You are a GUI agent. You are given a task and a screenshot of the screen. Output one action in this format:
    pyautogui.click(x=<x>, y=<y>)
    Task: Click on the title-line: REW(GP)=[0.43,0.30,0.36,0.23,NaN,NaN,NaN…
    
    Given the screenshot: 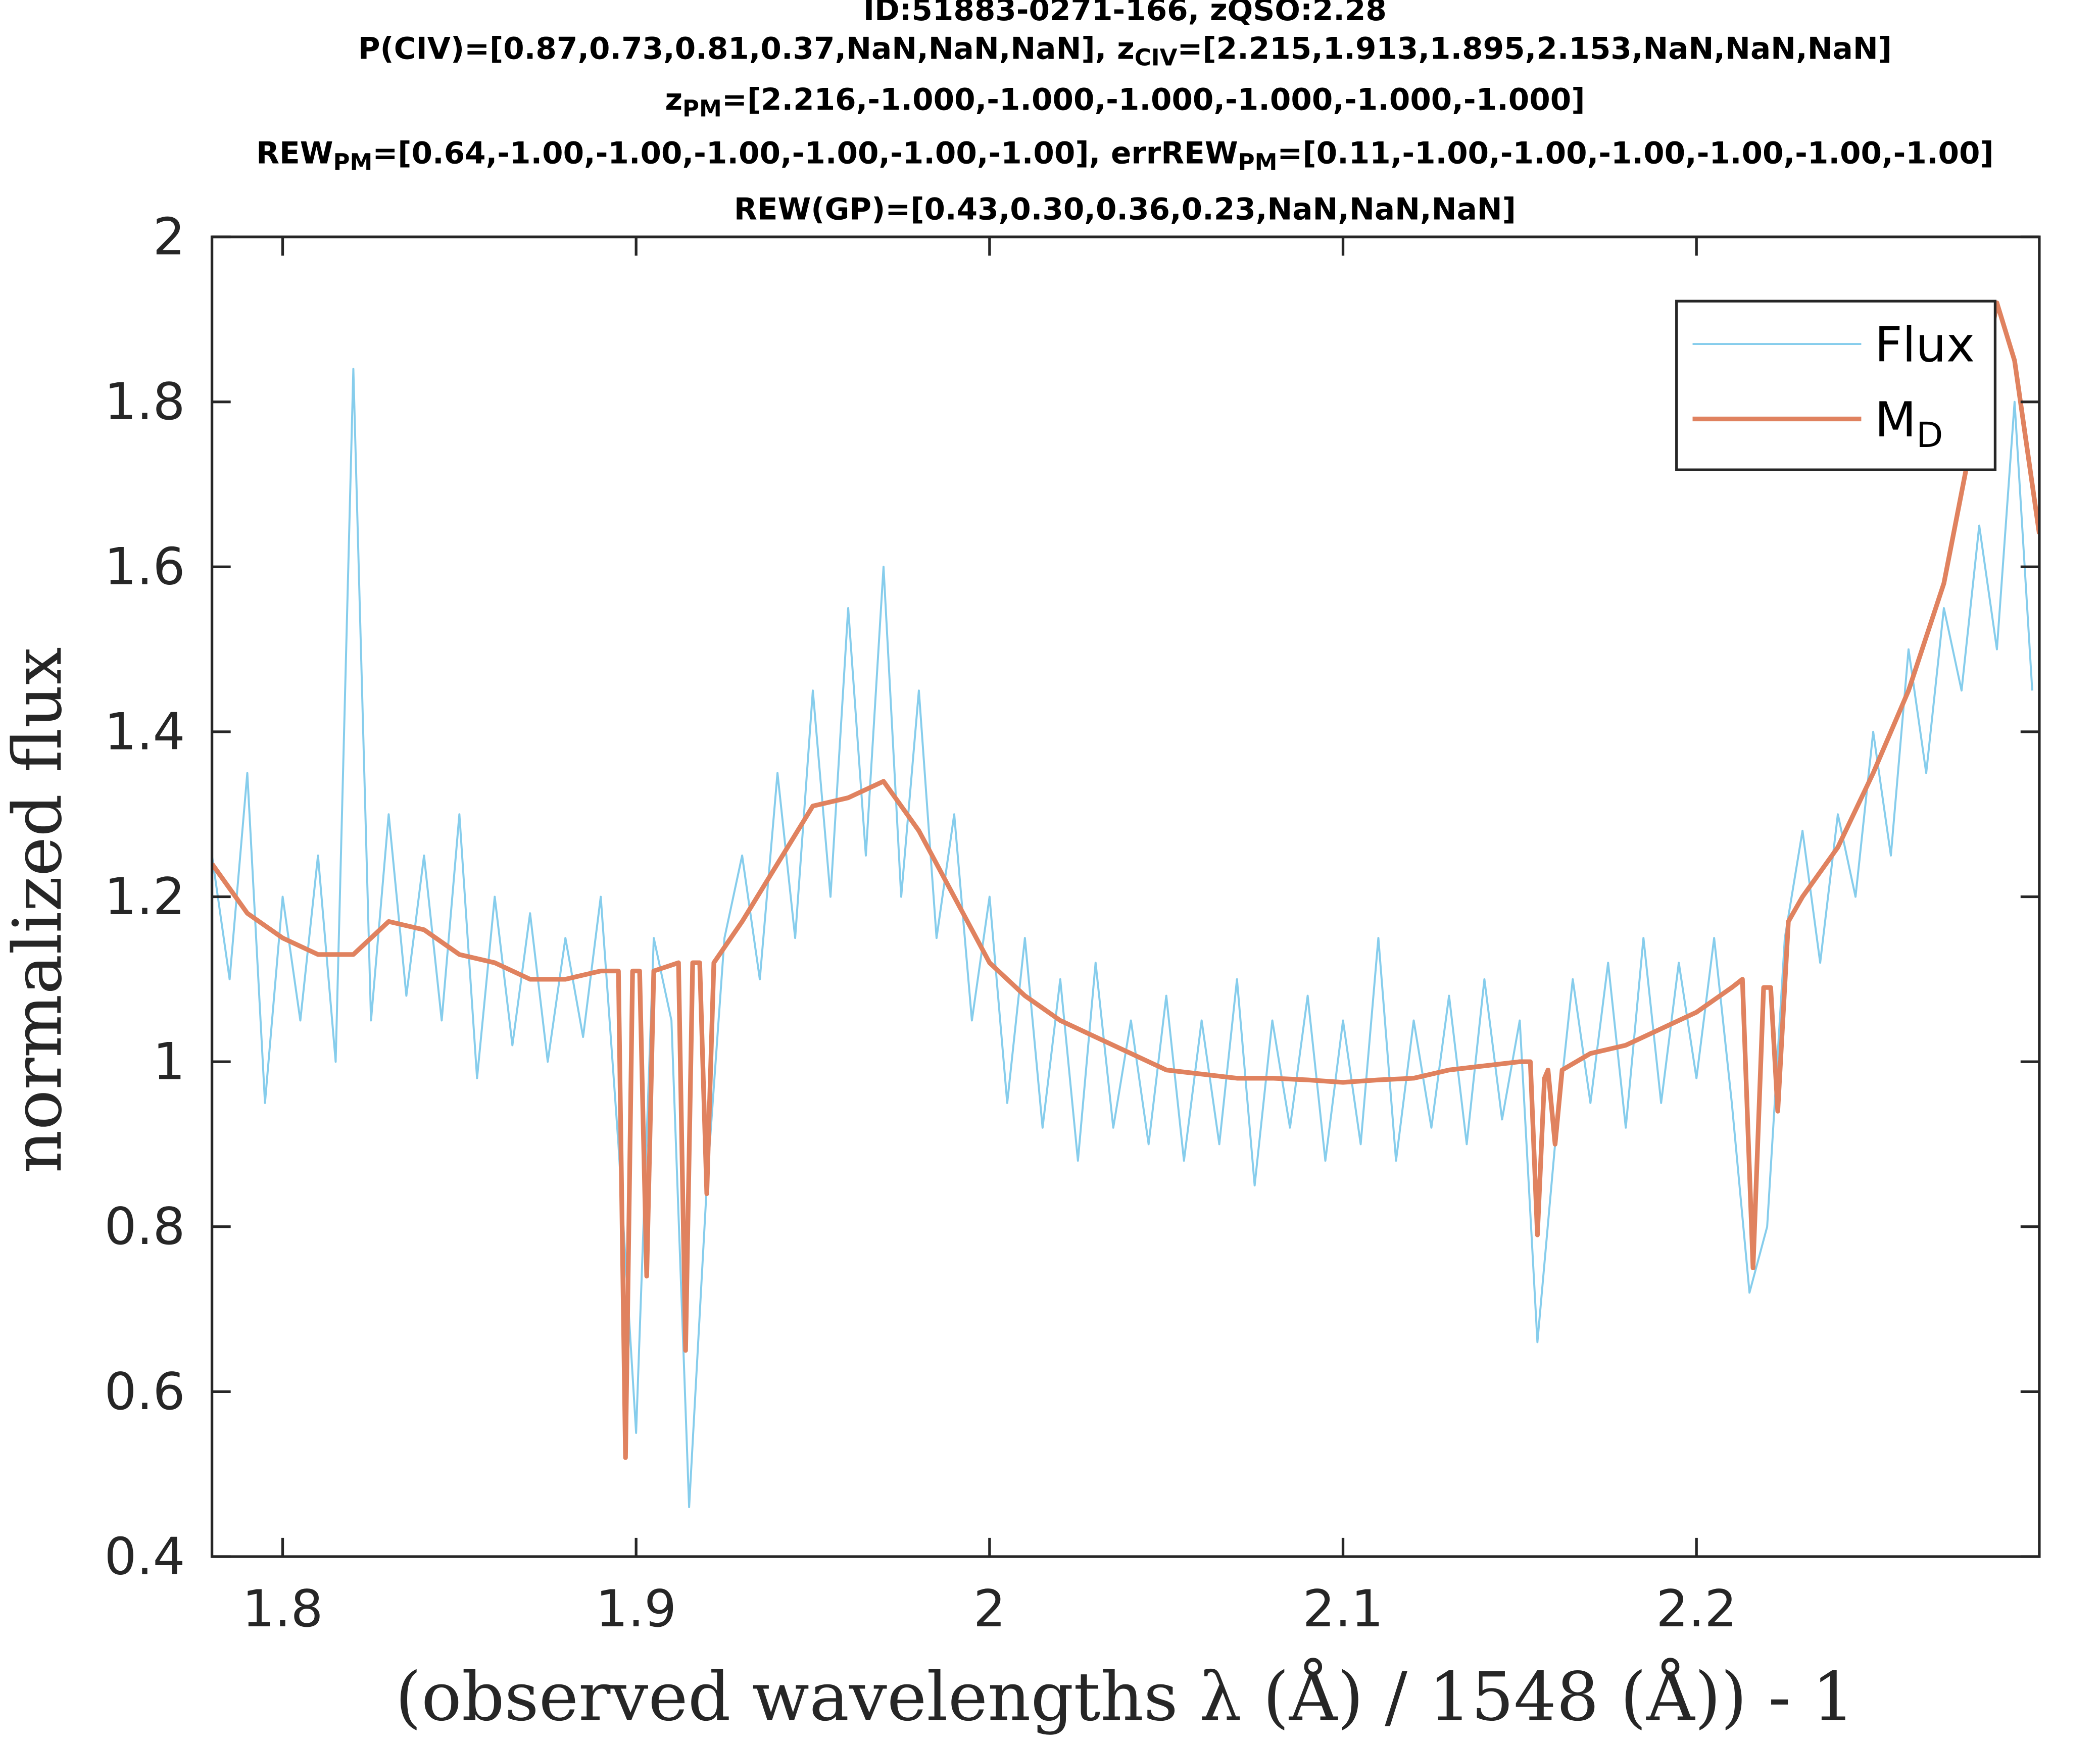 What is the action you would take?
    pyautogui.click(x=1125, y=210)
    